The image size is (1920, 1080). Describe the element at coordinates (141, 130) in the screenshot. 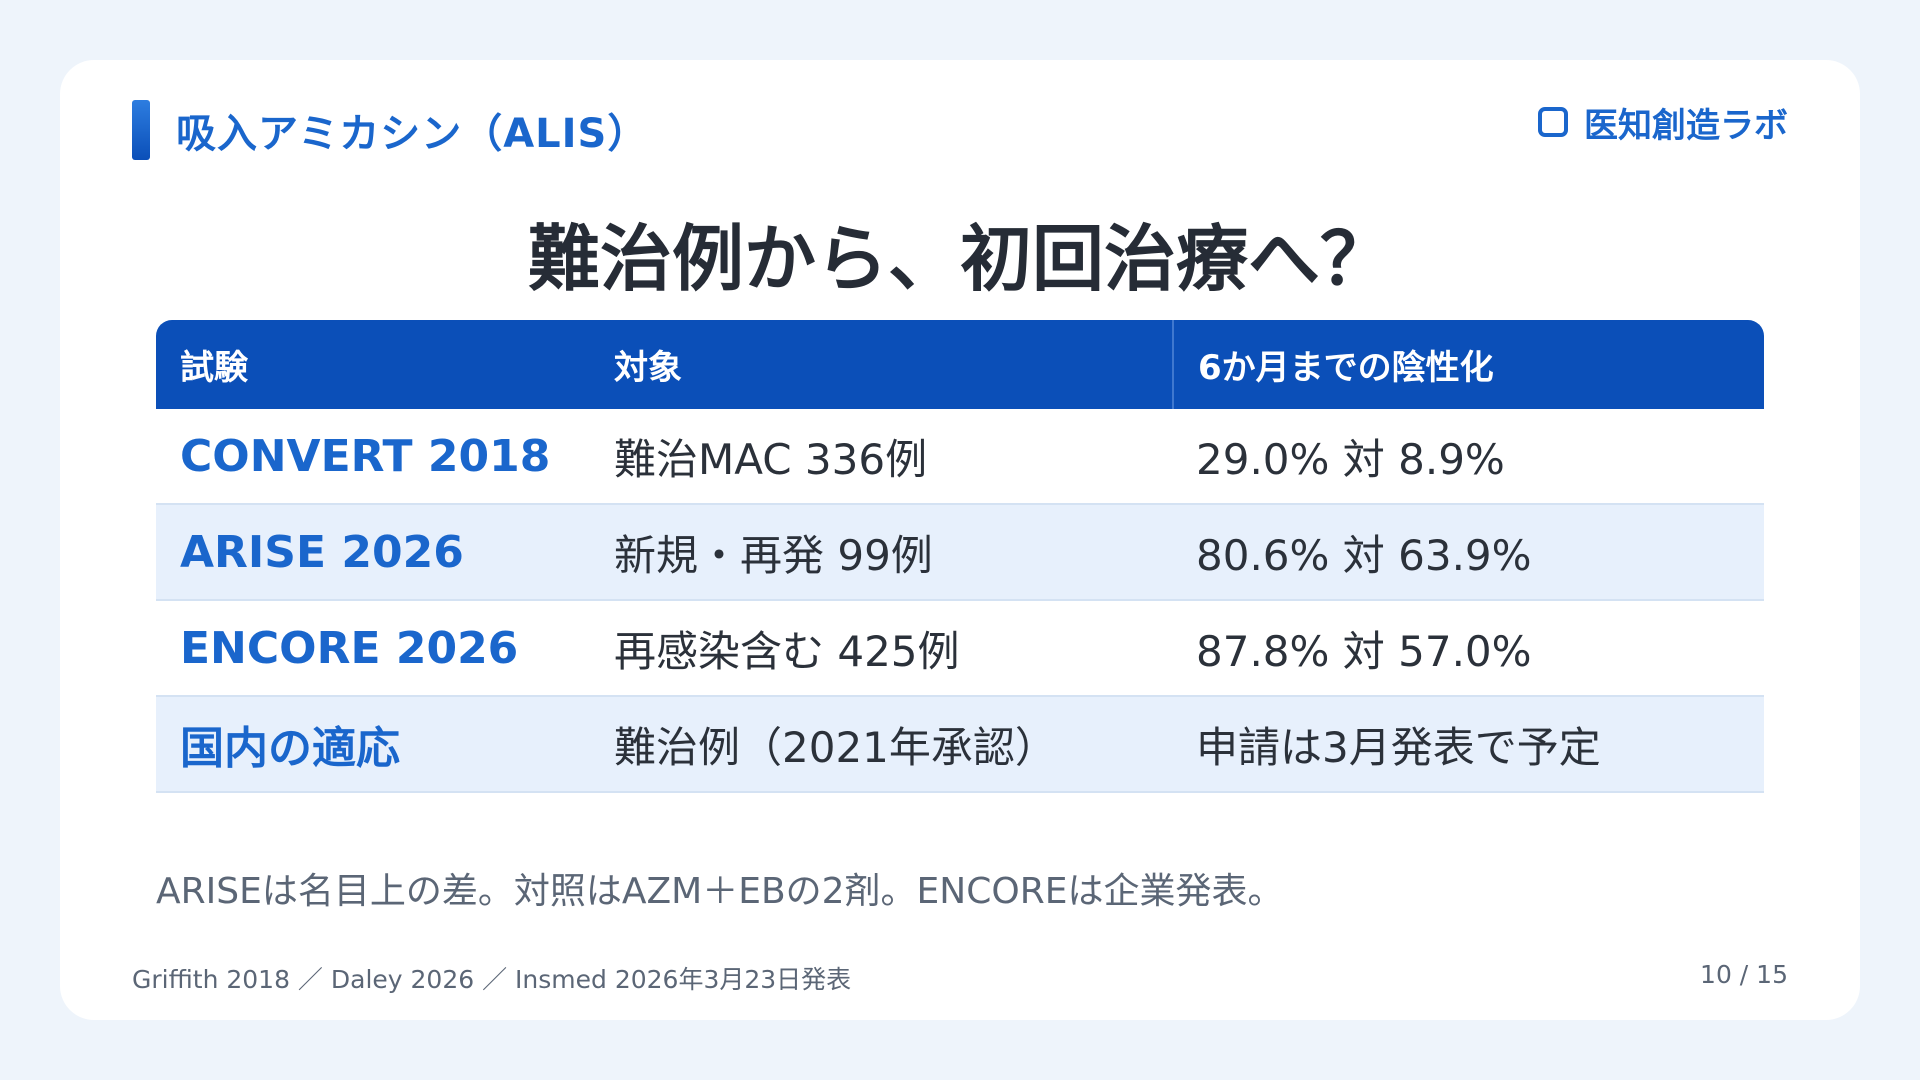

I see `section-accent-bar` at that location.